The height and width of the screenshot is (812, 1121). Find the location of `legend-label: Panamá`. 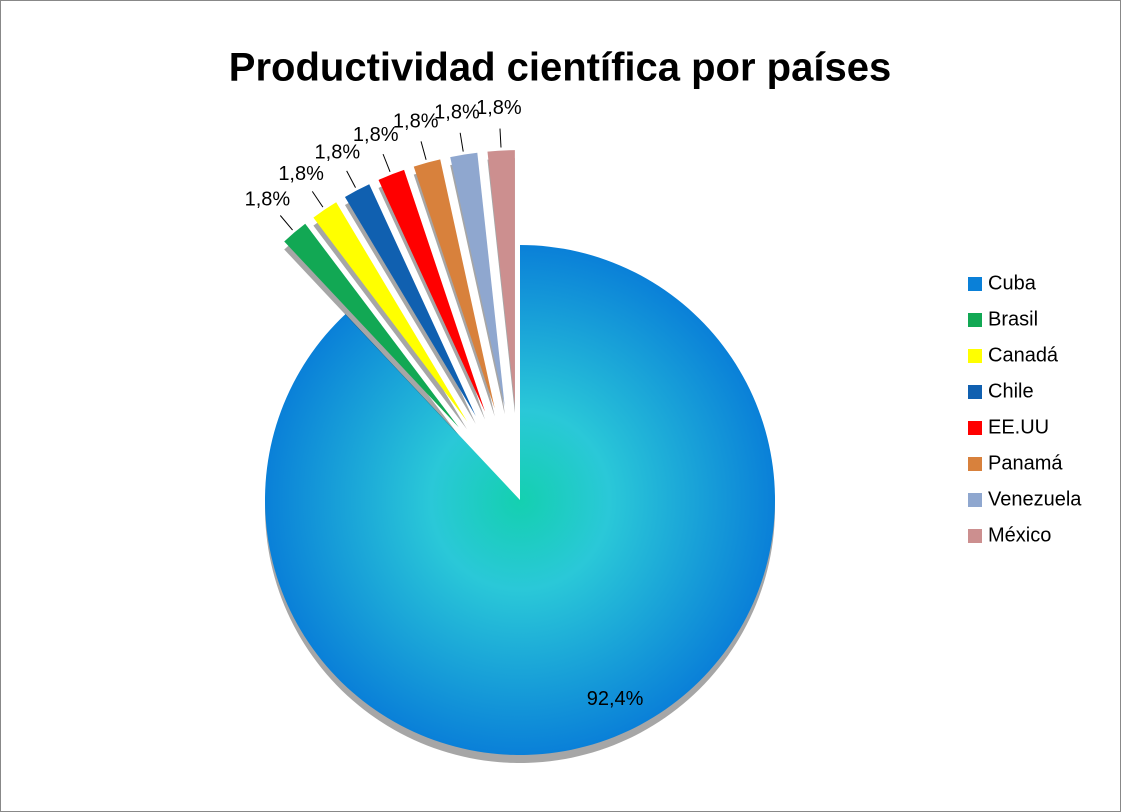

legend-label: Panamá is located at coordinates (1025, 463).